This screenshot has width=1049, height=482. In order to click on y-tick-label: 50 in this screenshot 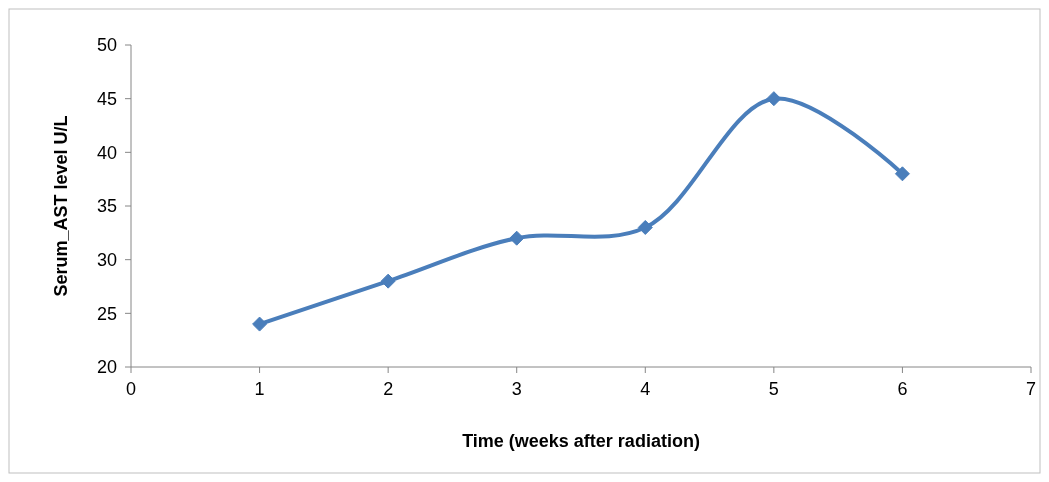, I will do `click(106, 45)`.